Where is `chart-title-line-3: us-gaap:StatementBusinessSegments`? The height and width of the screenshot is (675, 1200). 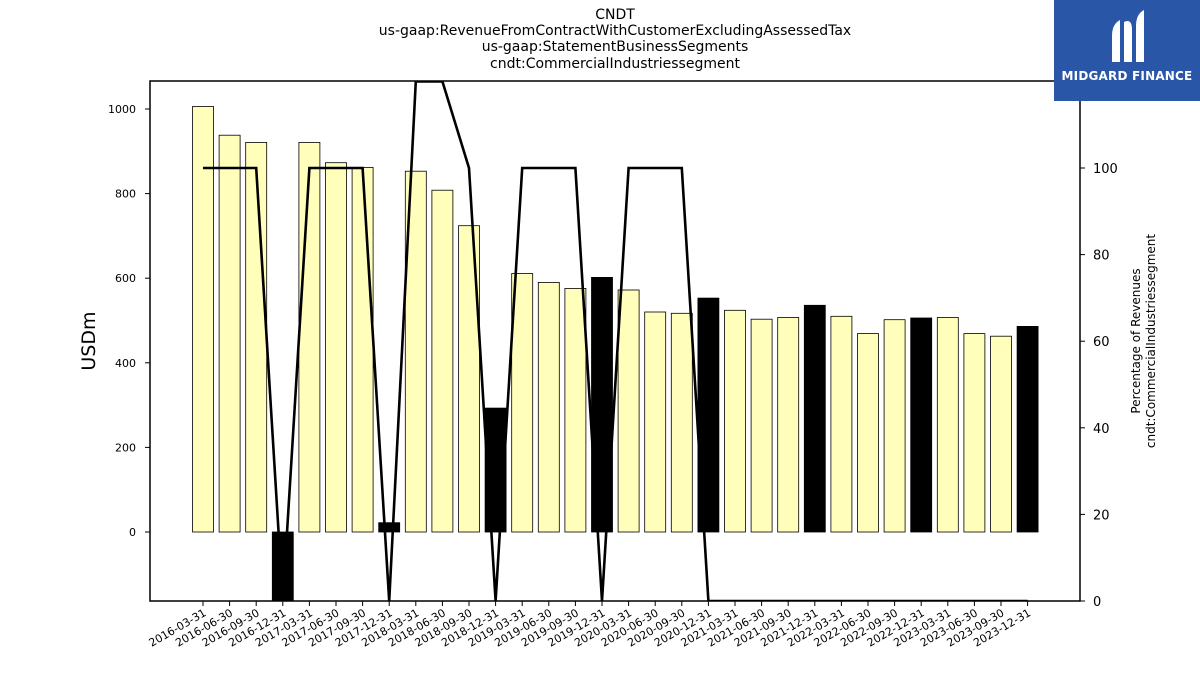 chart-title-line-3: us-gaap:StatementBusinessSegments is located at coordinates (615, 47).